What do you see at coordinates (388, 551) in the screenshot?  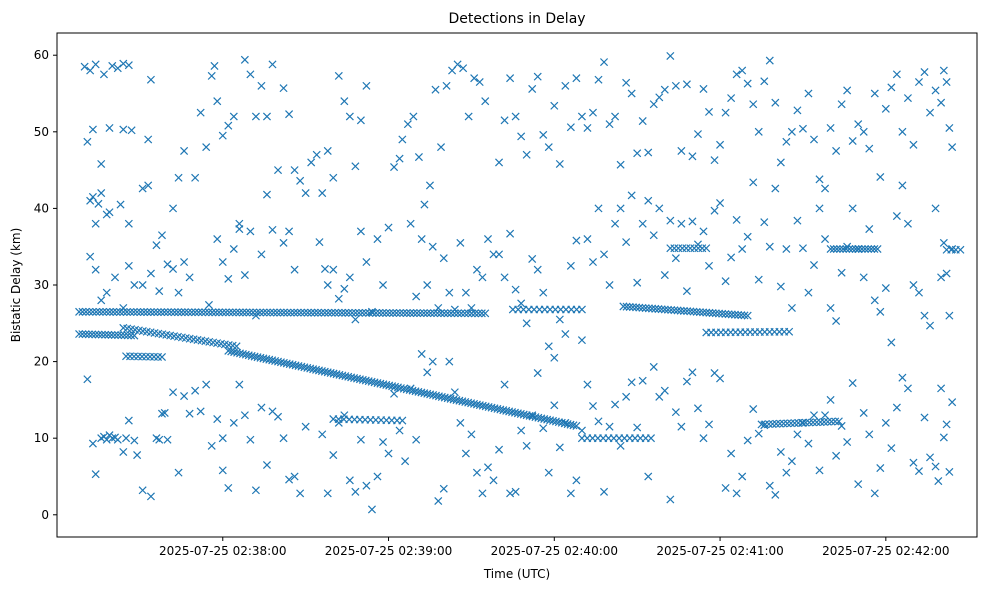 I see `x-tick-label: 2025-07-25 02:39:00` at bounding box center [388, 551].